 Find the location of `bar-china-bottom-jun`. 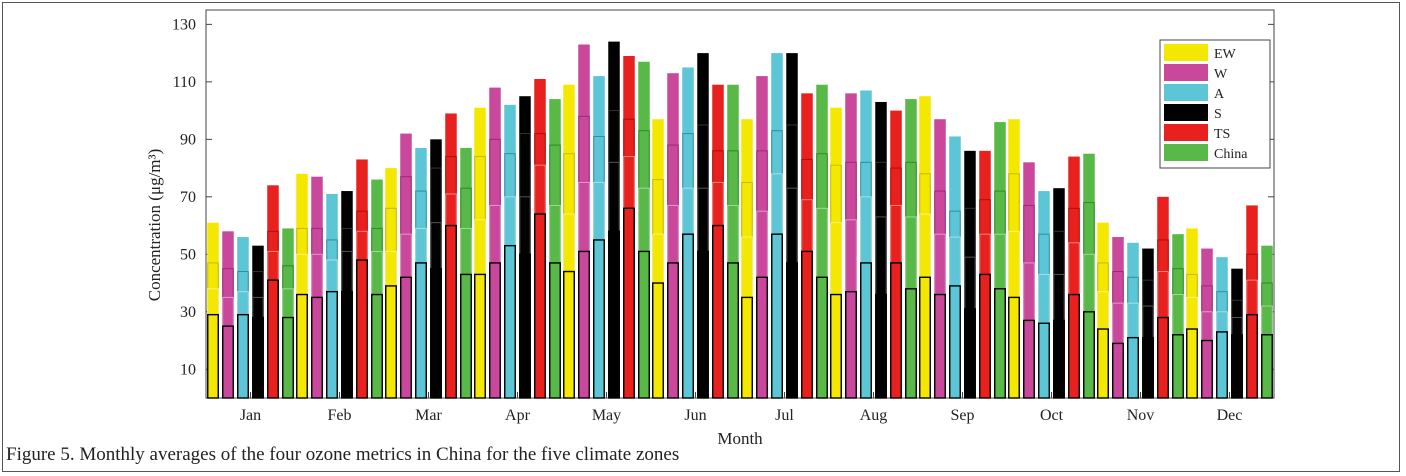

bar-china-bottom-jun is located at coordinates (733, 330).